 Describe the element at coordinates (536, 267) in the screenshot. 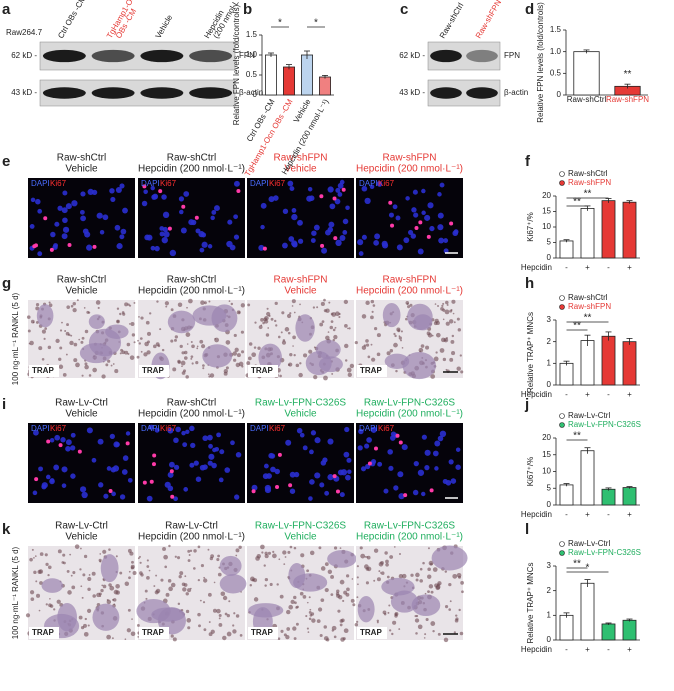

I see `x-axis-label: Hepcidin` at that location.